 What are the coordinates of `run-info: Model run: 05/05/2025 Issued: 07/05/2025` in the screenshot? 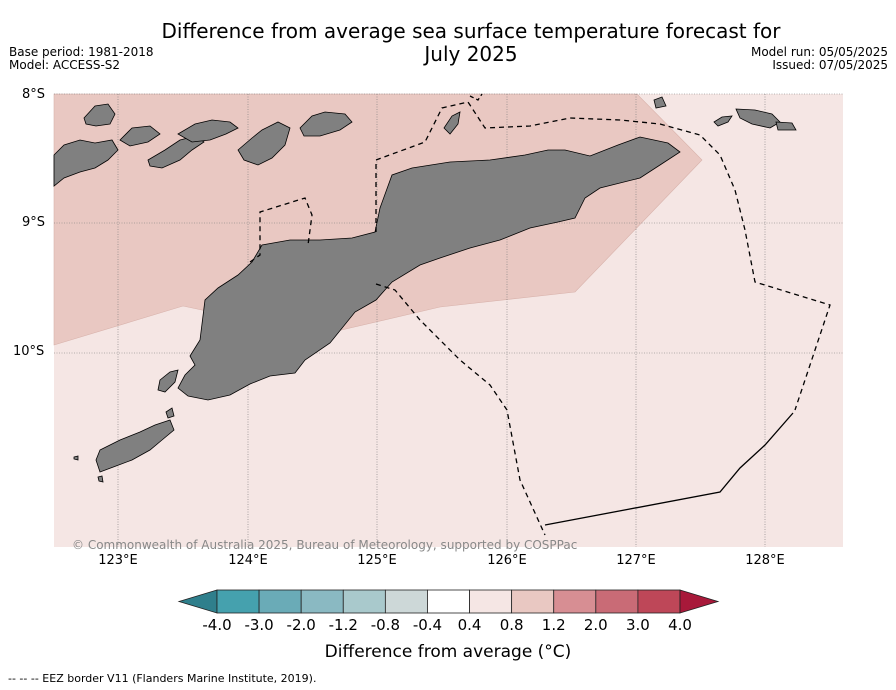 It's located at (819, 59).